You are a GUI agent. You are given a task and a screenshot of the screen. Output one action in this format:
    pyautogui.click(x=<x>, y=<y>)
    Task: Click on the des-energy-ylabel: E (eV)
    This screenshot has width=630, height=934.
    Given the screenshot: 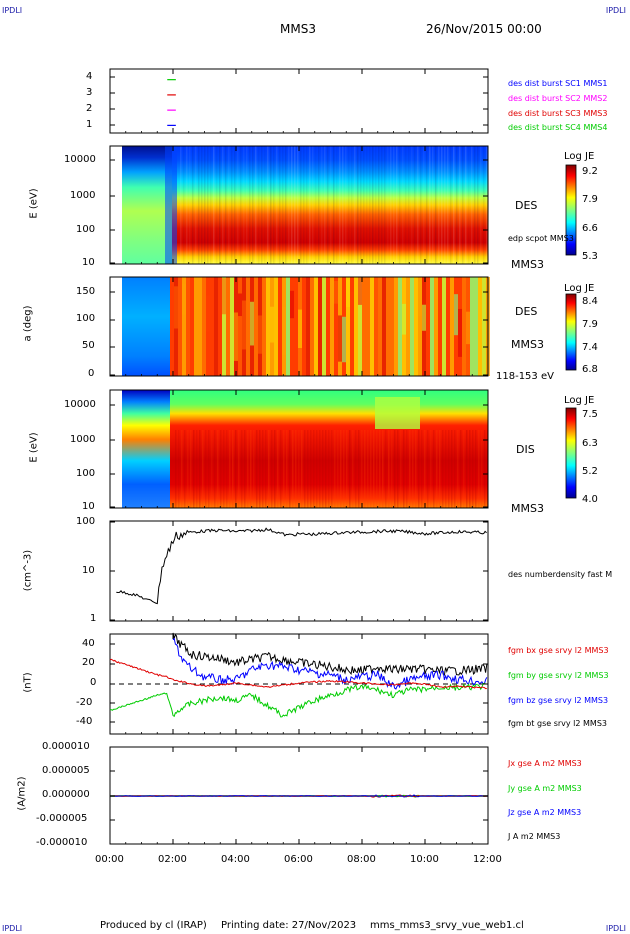 What is the action you would take?
    pyautogui.click(x=34, y=203)
    